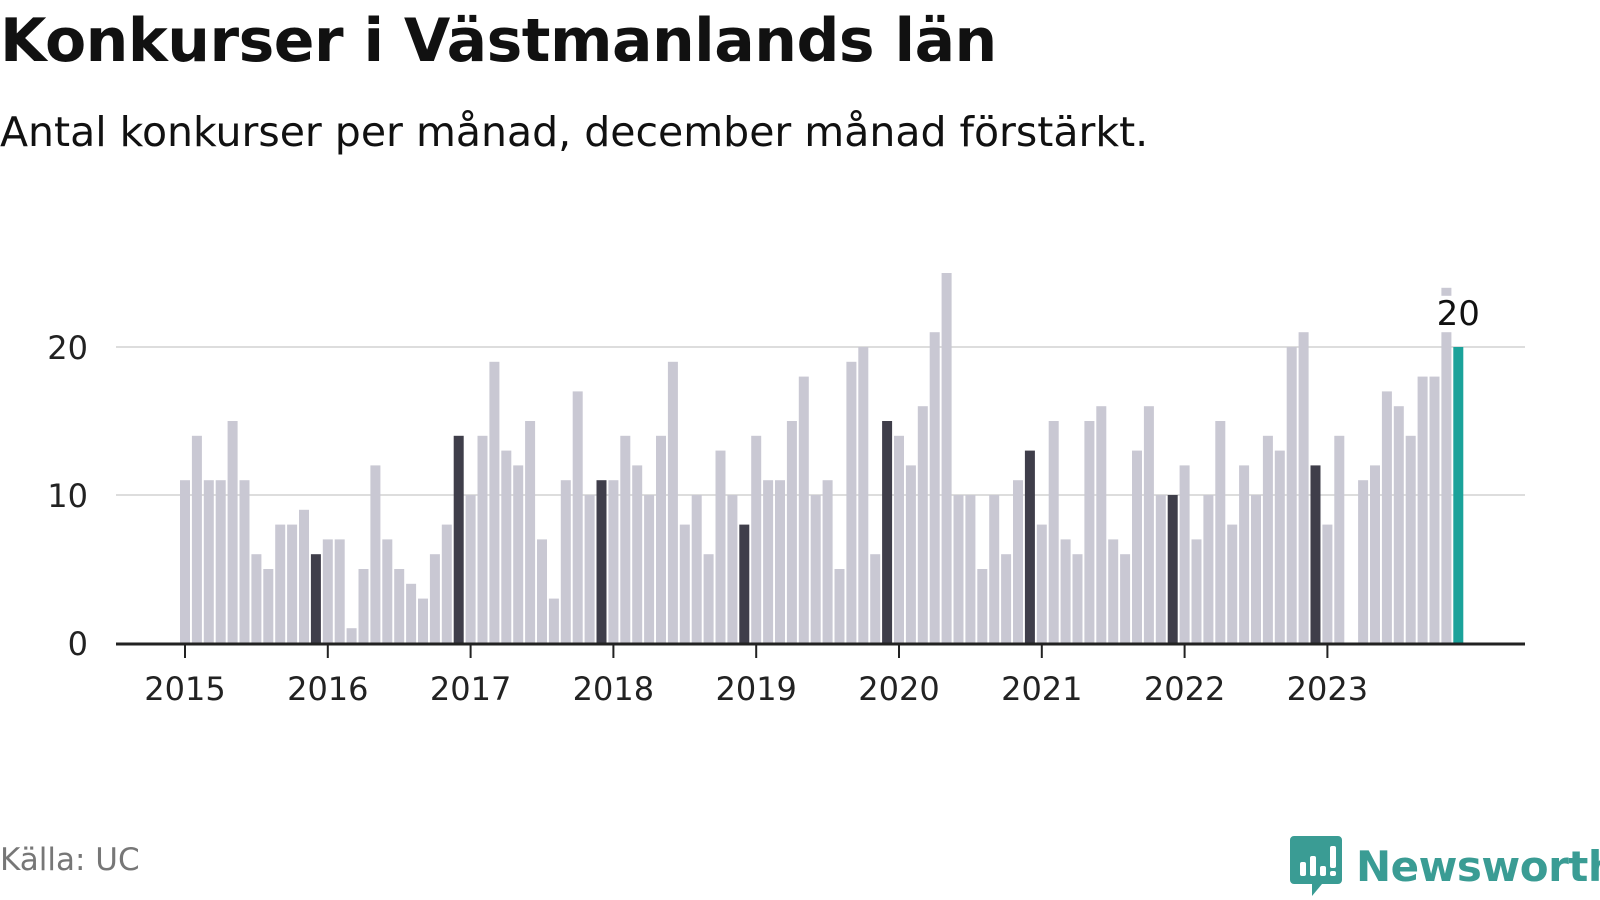 This screenshot has height=900, width=1600. Describe the element at coordinates (1041, 689) in the screenshot. I see `x-tick-label: 2021` at that location.